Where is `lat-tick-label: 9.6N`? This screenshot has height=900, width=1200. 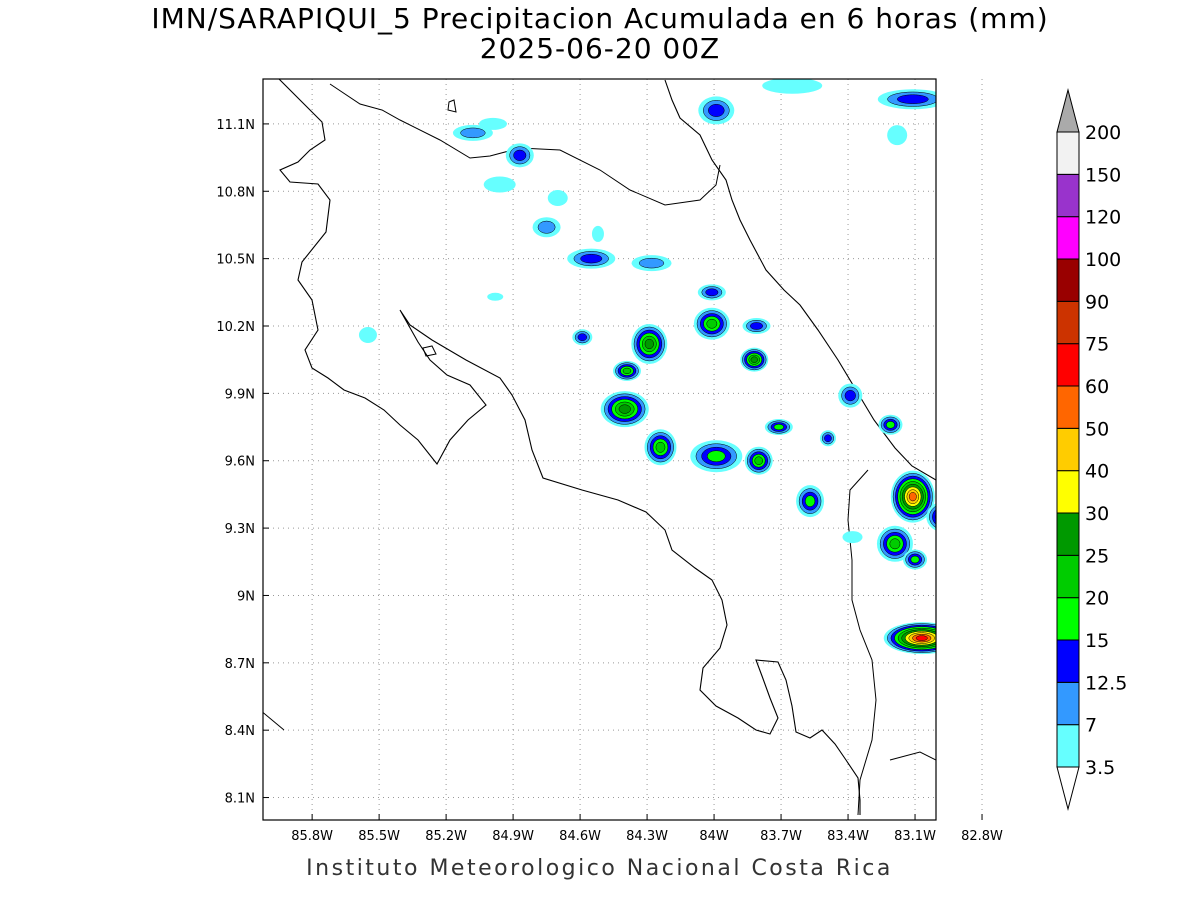
lat-tick-label: 9.6N is located at coordinates (240, 462).